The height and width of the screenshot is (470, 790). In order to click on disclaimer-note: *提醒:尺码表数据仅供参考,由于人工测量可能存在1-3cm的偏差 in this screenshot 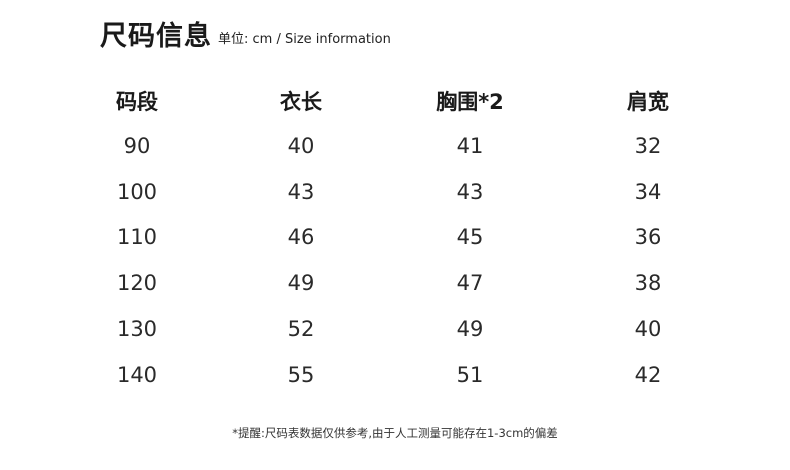, I will do `click(395, 433)`.